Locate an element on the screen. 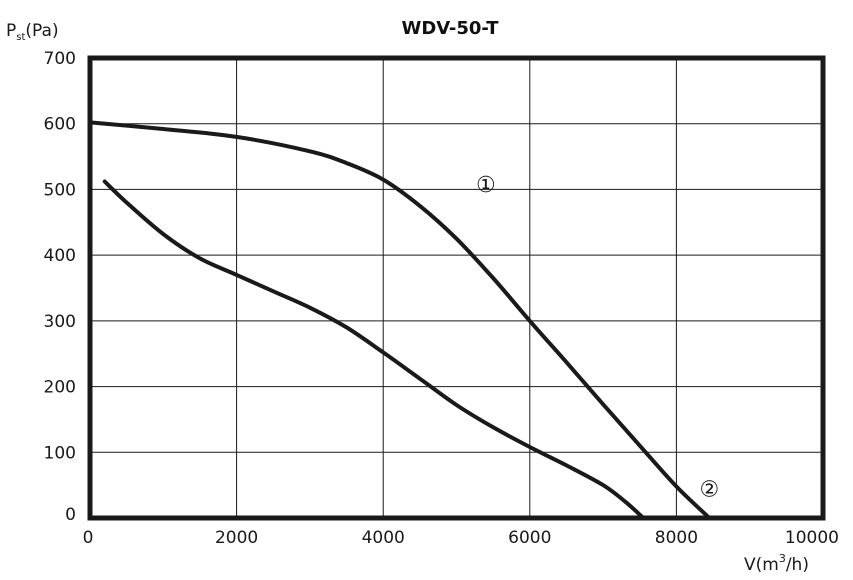 This screenshot has width=853, height=580. x-tick-label: 0 is located at coordinates (88, 538).